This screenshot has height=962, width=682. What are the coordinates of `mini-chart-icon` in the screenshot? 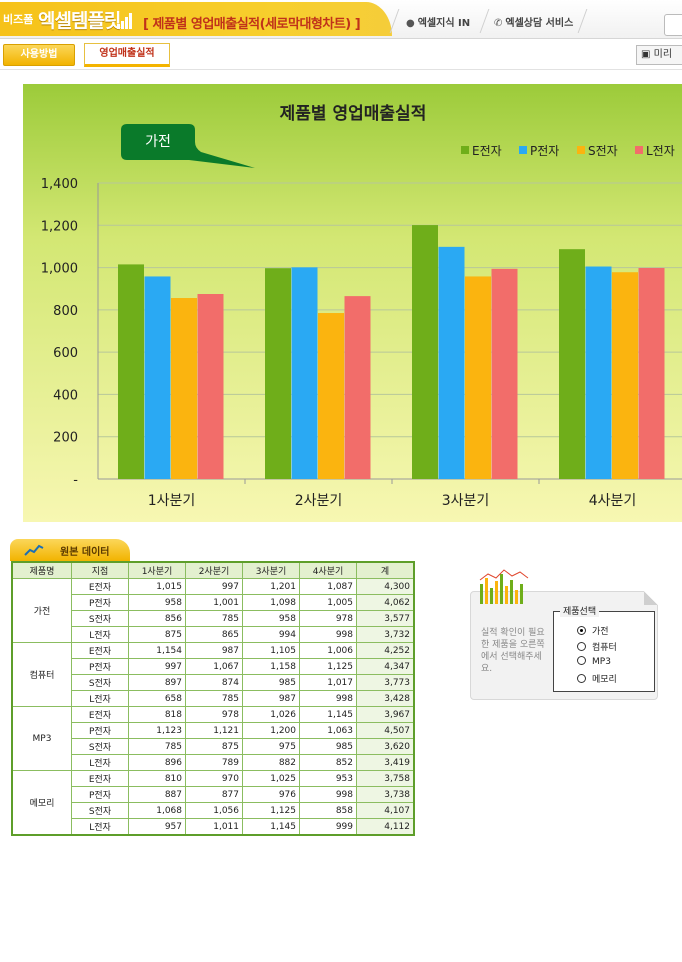 It's located at (504, 586).